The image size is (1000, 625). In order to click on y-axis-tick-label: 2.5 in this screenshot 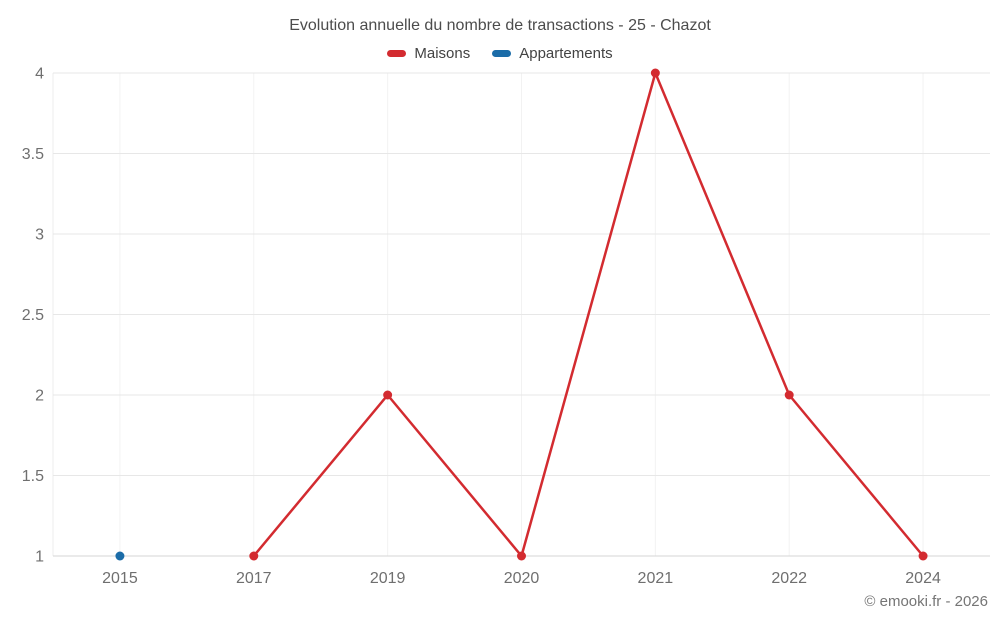, I will do `click(33, 315)`.